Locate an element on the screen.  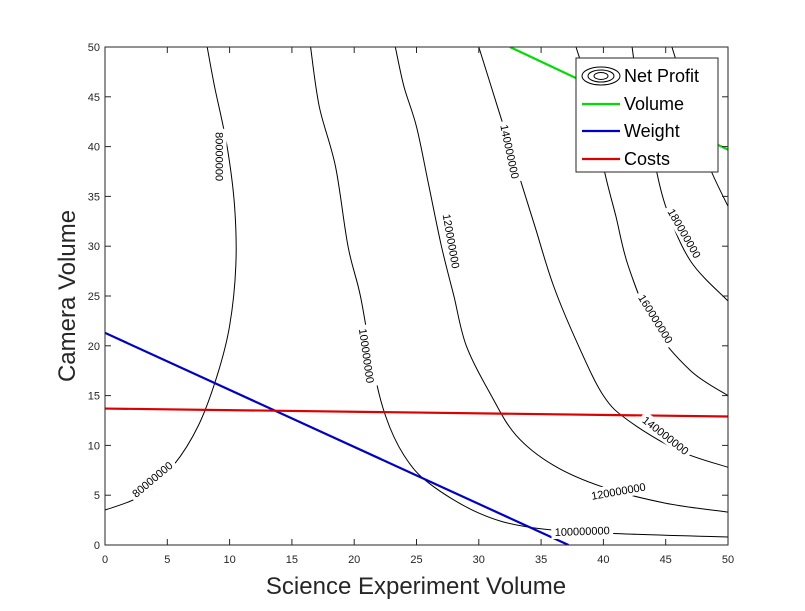
costs-constraint-line is located at coordinates (416, 412).